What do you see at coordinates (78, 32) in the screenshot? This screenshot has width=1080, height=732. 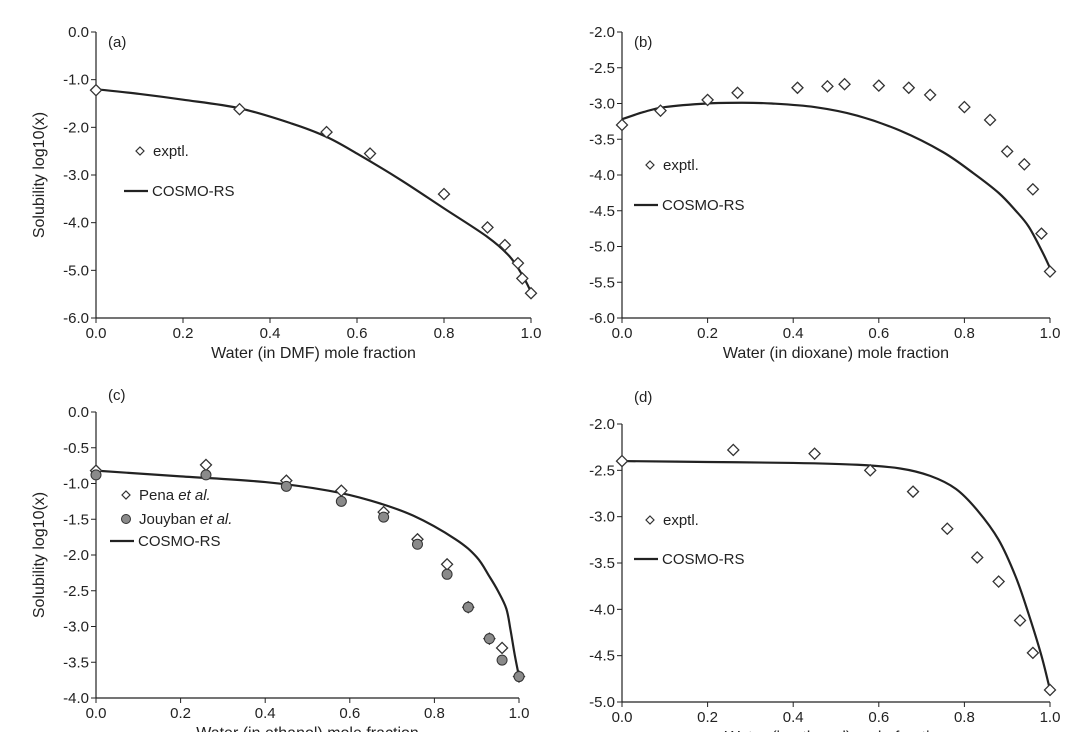 I see `y-tick-label: 0.0` at bounding box center [78, 32].